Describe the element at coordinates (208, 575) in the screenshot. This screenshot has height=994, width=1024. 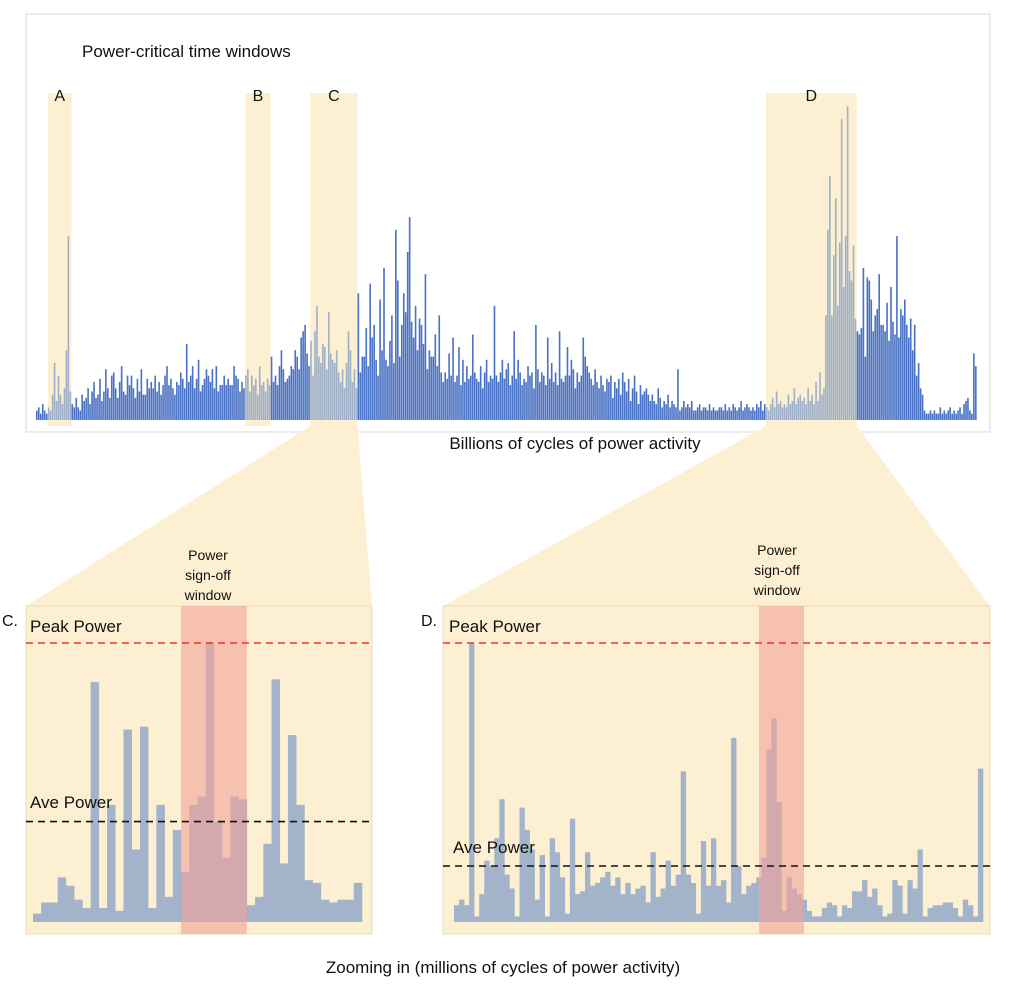
I see `panel-c-signoff-line-2: sign-off` at that location.